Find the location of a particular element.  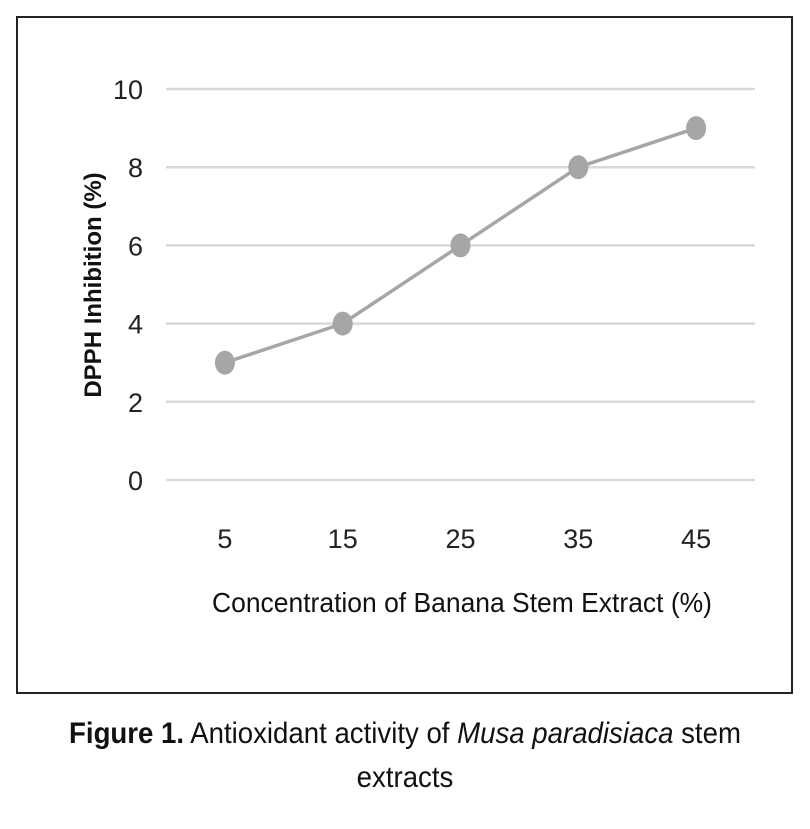

x-tick-label: 5 is located at coordinates (224, 539).